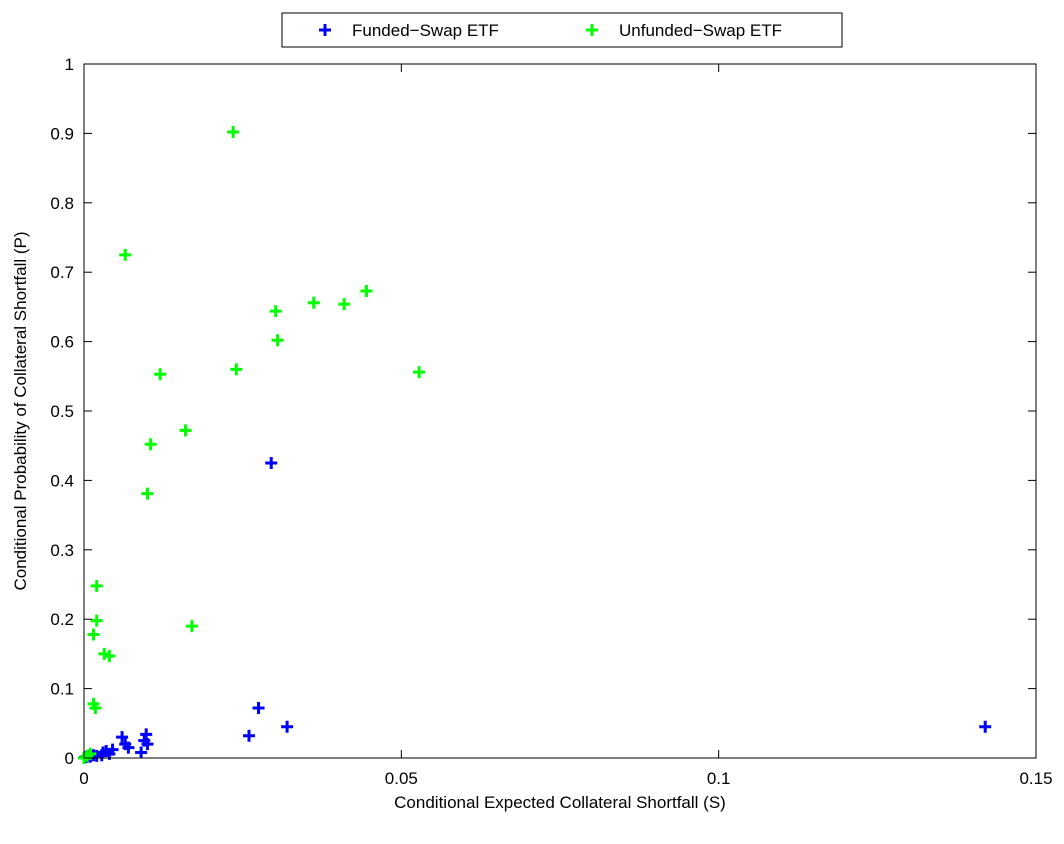 This screenshot has height=844, width=1064. Describe the element at coordinates (62, 480) in the screenshot. I see `y-tick-label: 0.4` at that location.